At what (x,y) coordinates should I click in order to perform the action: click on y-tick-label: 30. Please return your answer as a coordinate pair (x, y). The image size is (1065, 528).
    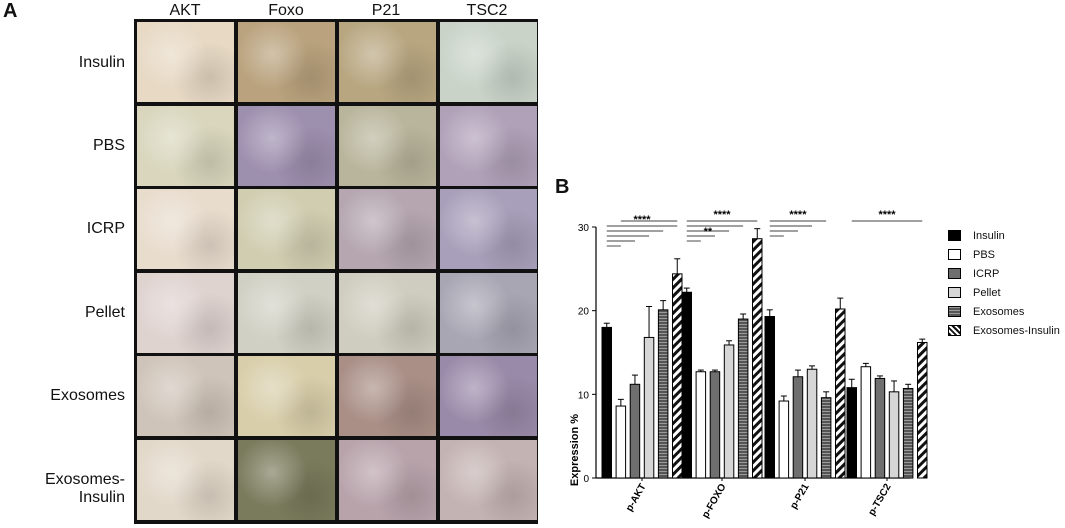
    Looking at the image, I should click on (584, 228).